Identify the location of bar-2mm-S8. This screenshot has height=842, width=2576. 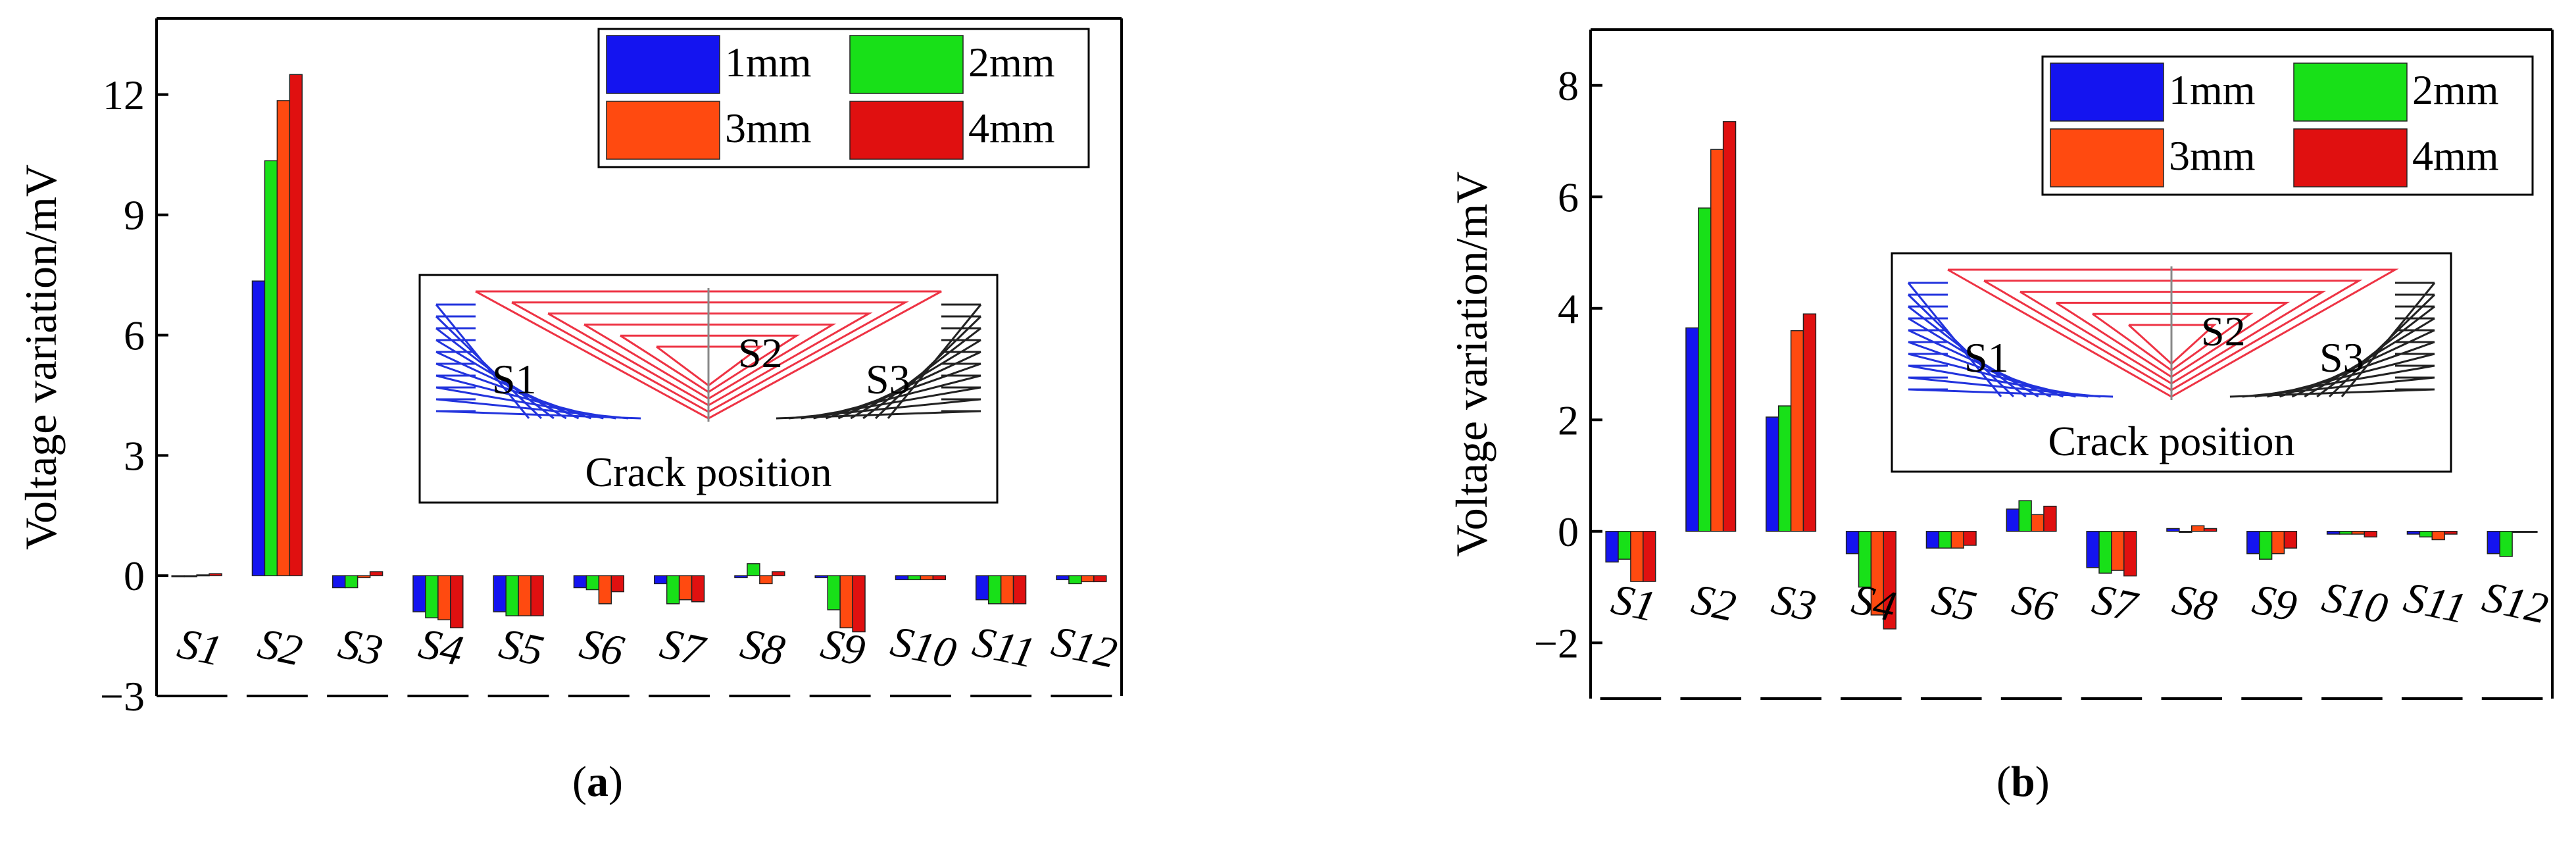
(2185, 532).